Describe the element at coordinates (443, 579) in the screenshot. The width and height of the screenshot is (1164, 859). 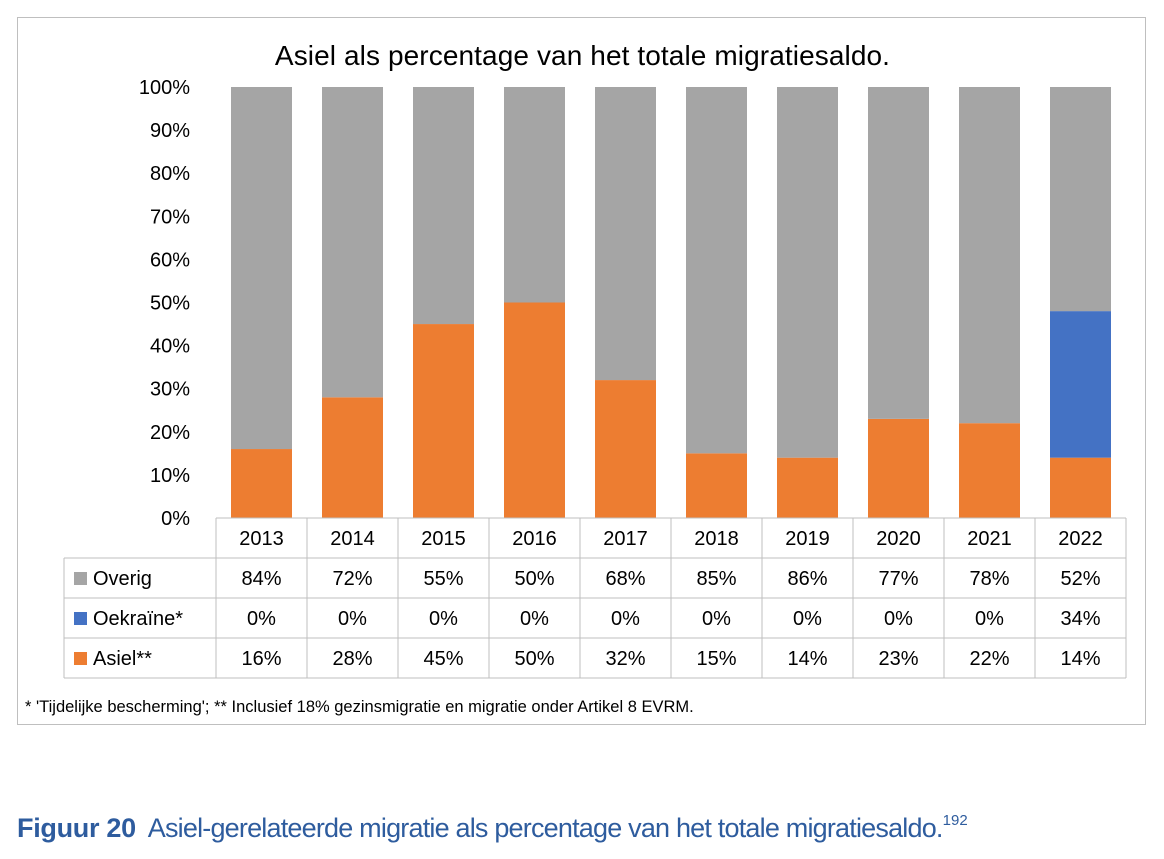
I see `data-label: 55%` at that location.